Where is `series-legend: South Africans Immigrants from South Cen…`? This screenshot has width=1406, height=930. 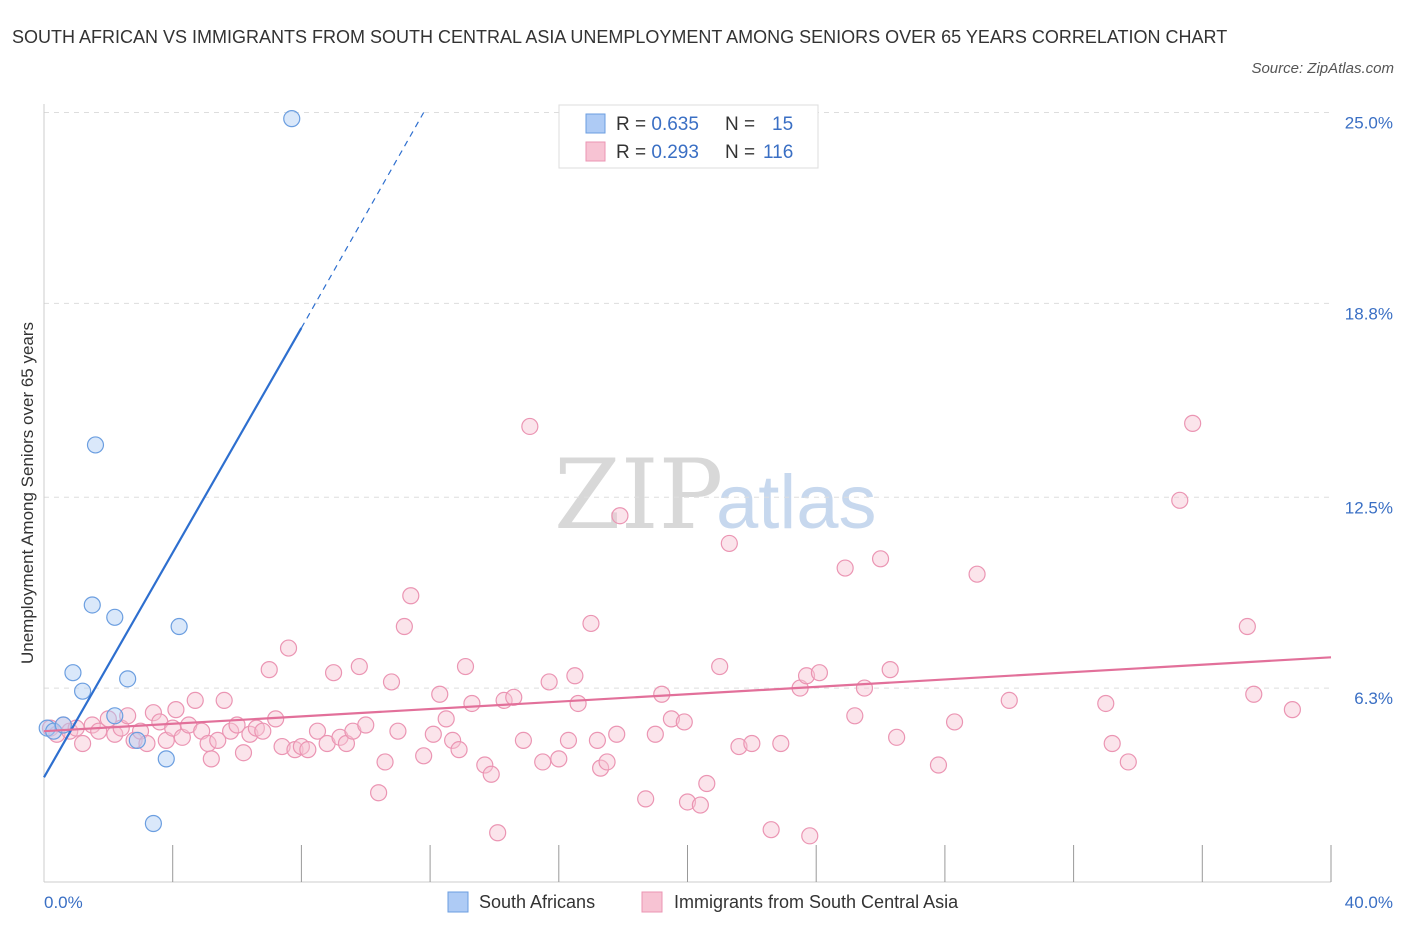
series-legend: South Africans Immigrants from South Cen… is located at coordinates (703, 902).